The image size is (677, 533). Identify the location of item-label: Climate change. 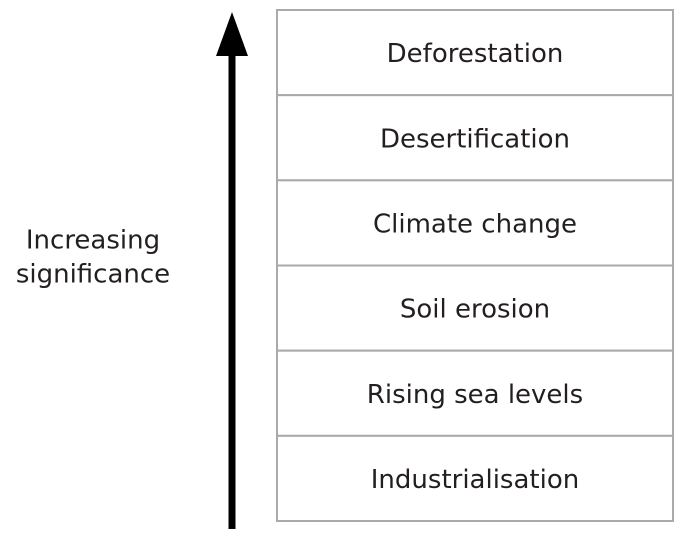
(475, 224).